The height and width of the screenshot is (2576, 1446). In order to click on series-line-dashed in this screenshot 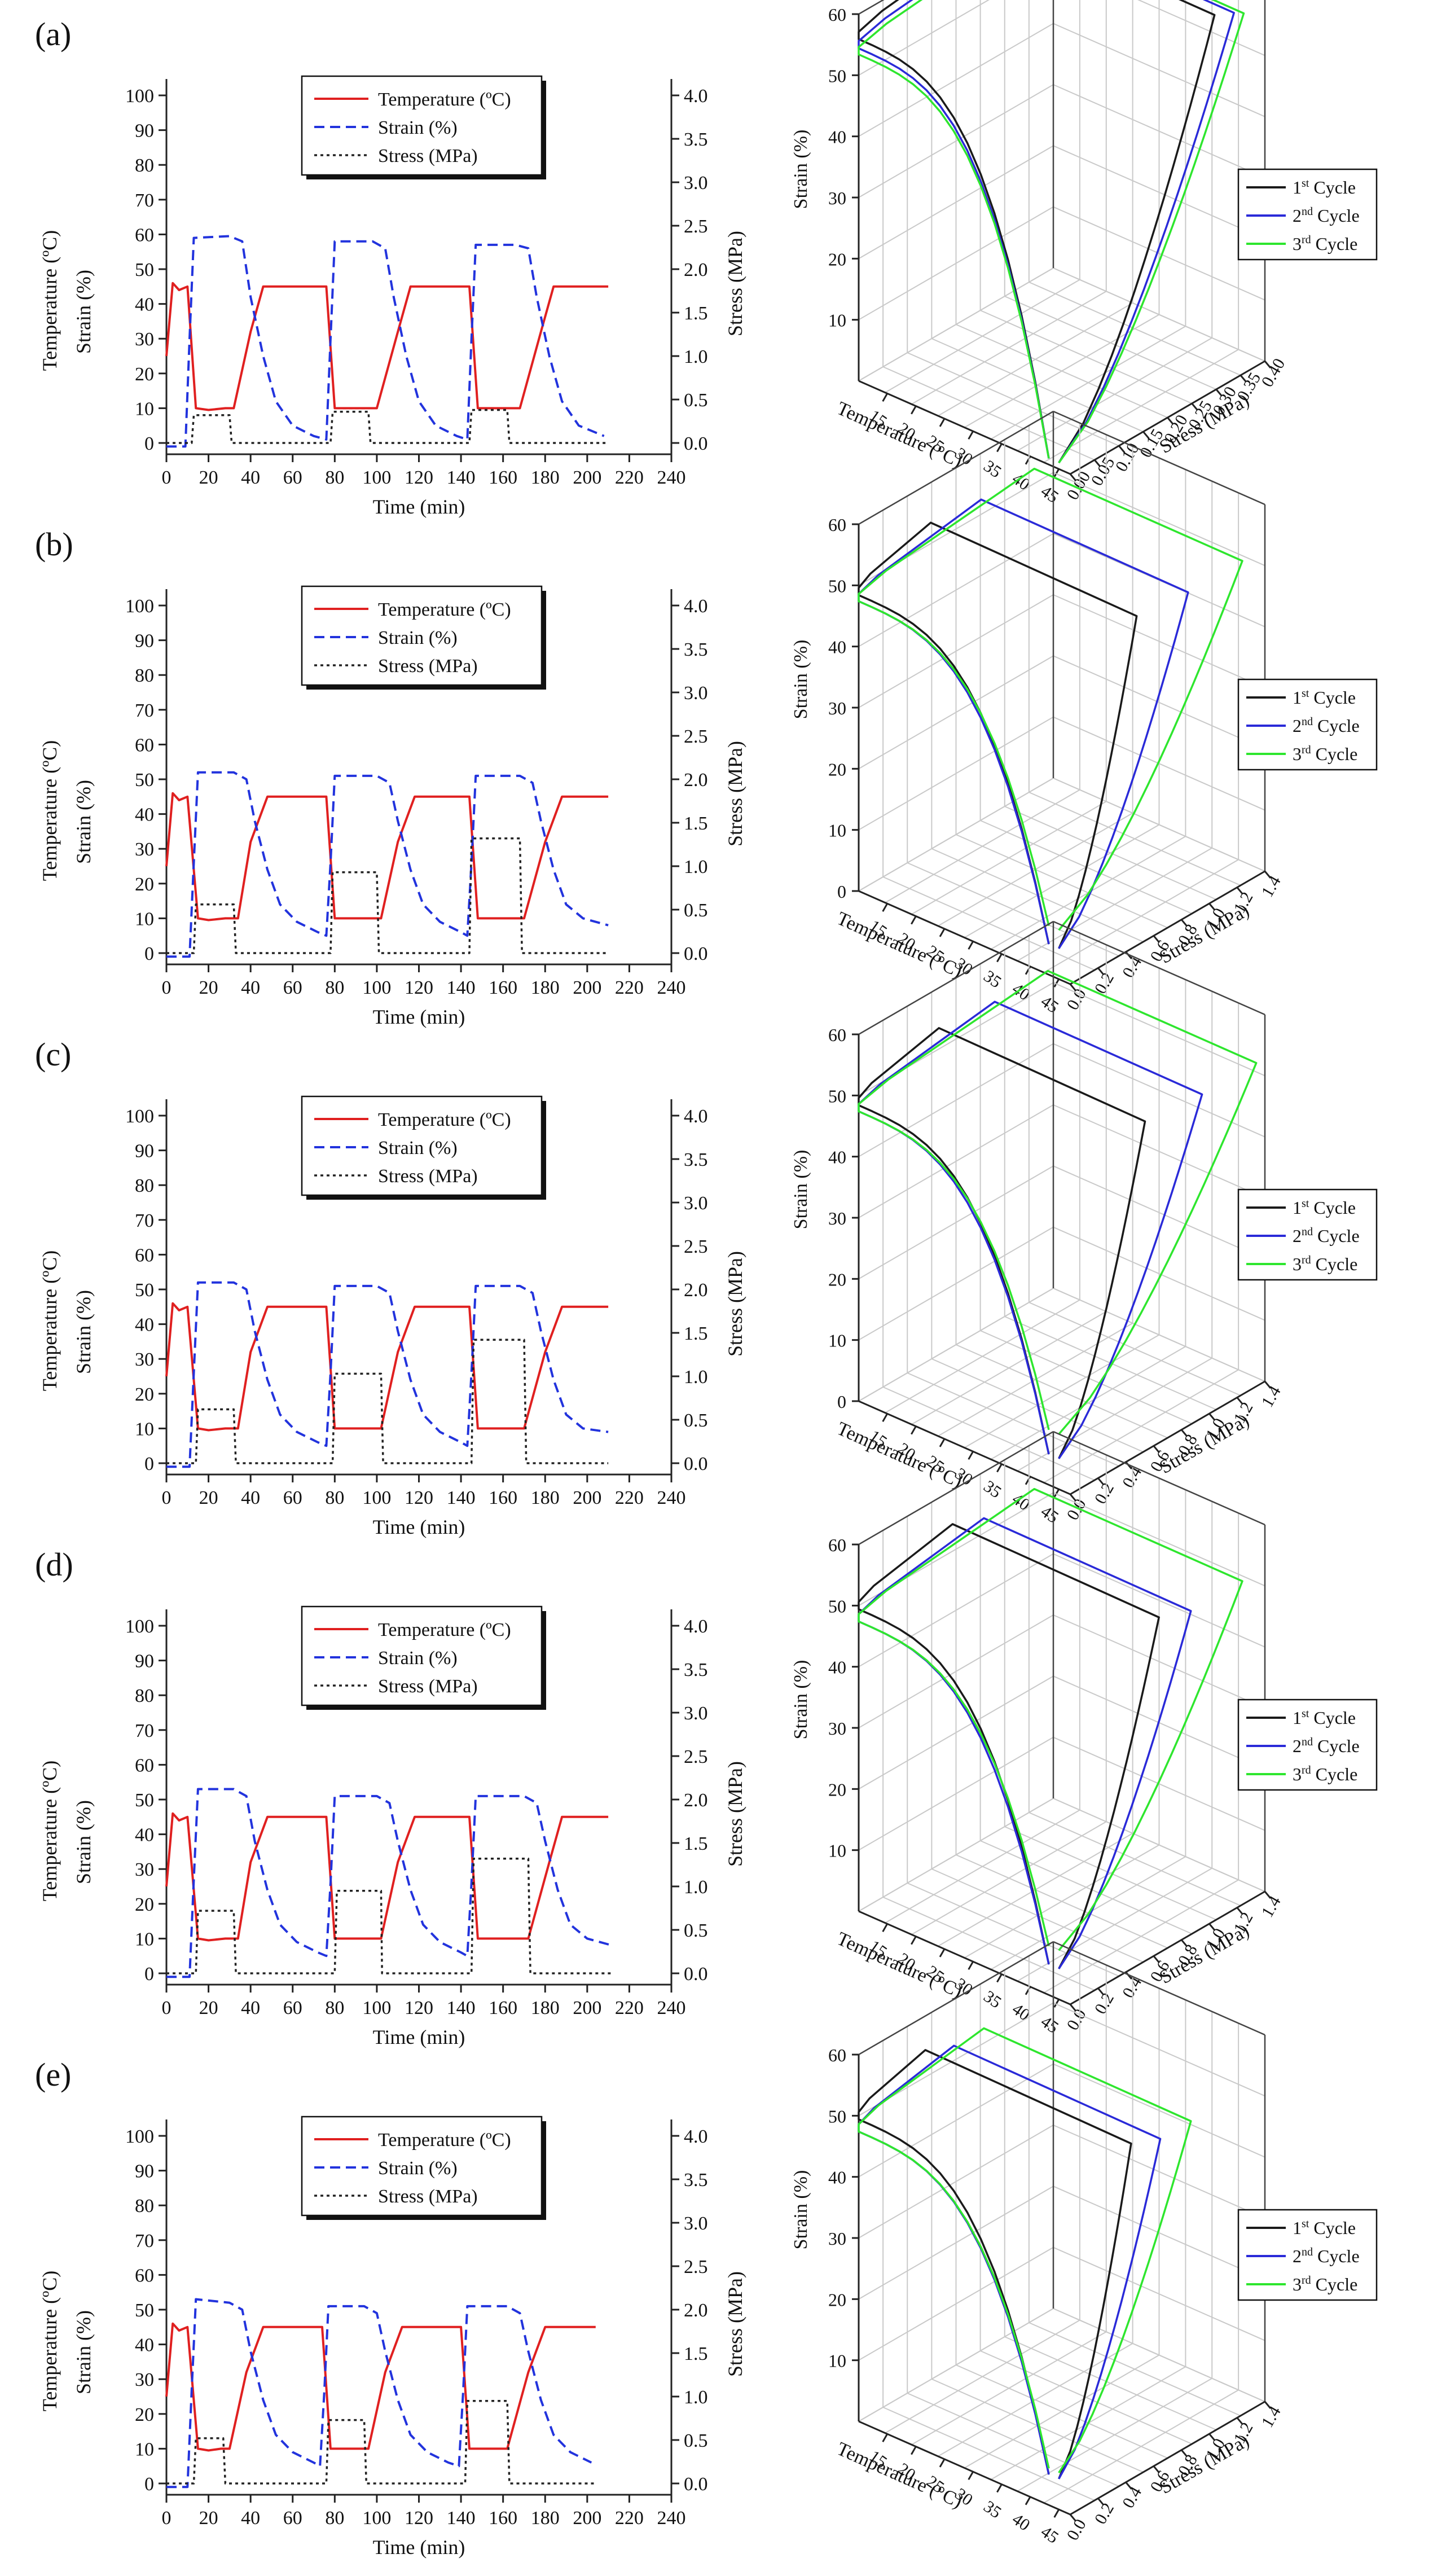, I will do `click(379, 2393)`.